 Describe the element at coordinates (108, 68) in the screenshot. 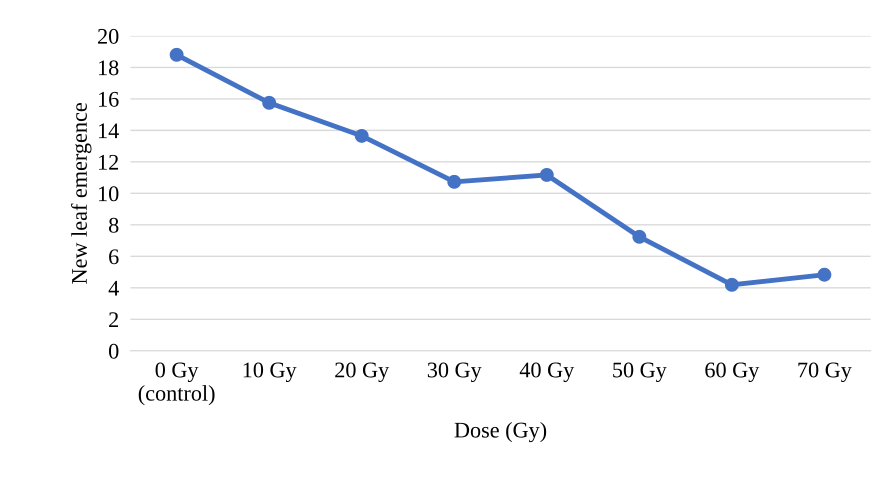

I see `y-tick-label: 18` at that location.